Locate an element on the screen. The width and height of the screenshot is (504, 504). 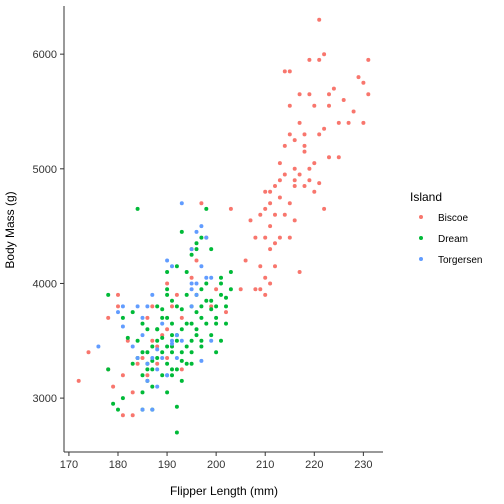
x-axis-title: Flipper Length (mm) is located at coordinates (224, 491).